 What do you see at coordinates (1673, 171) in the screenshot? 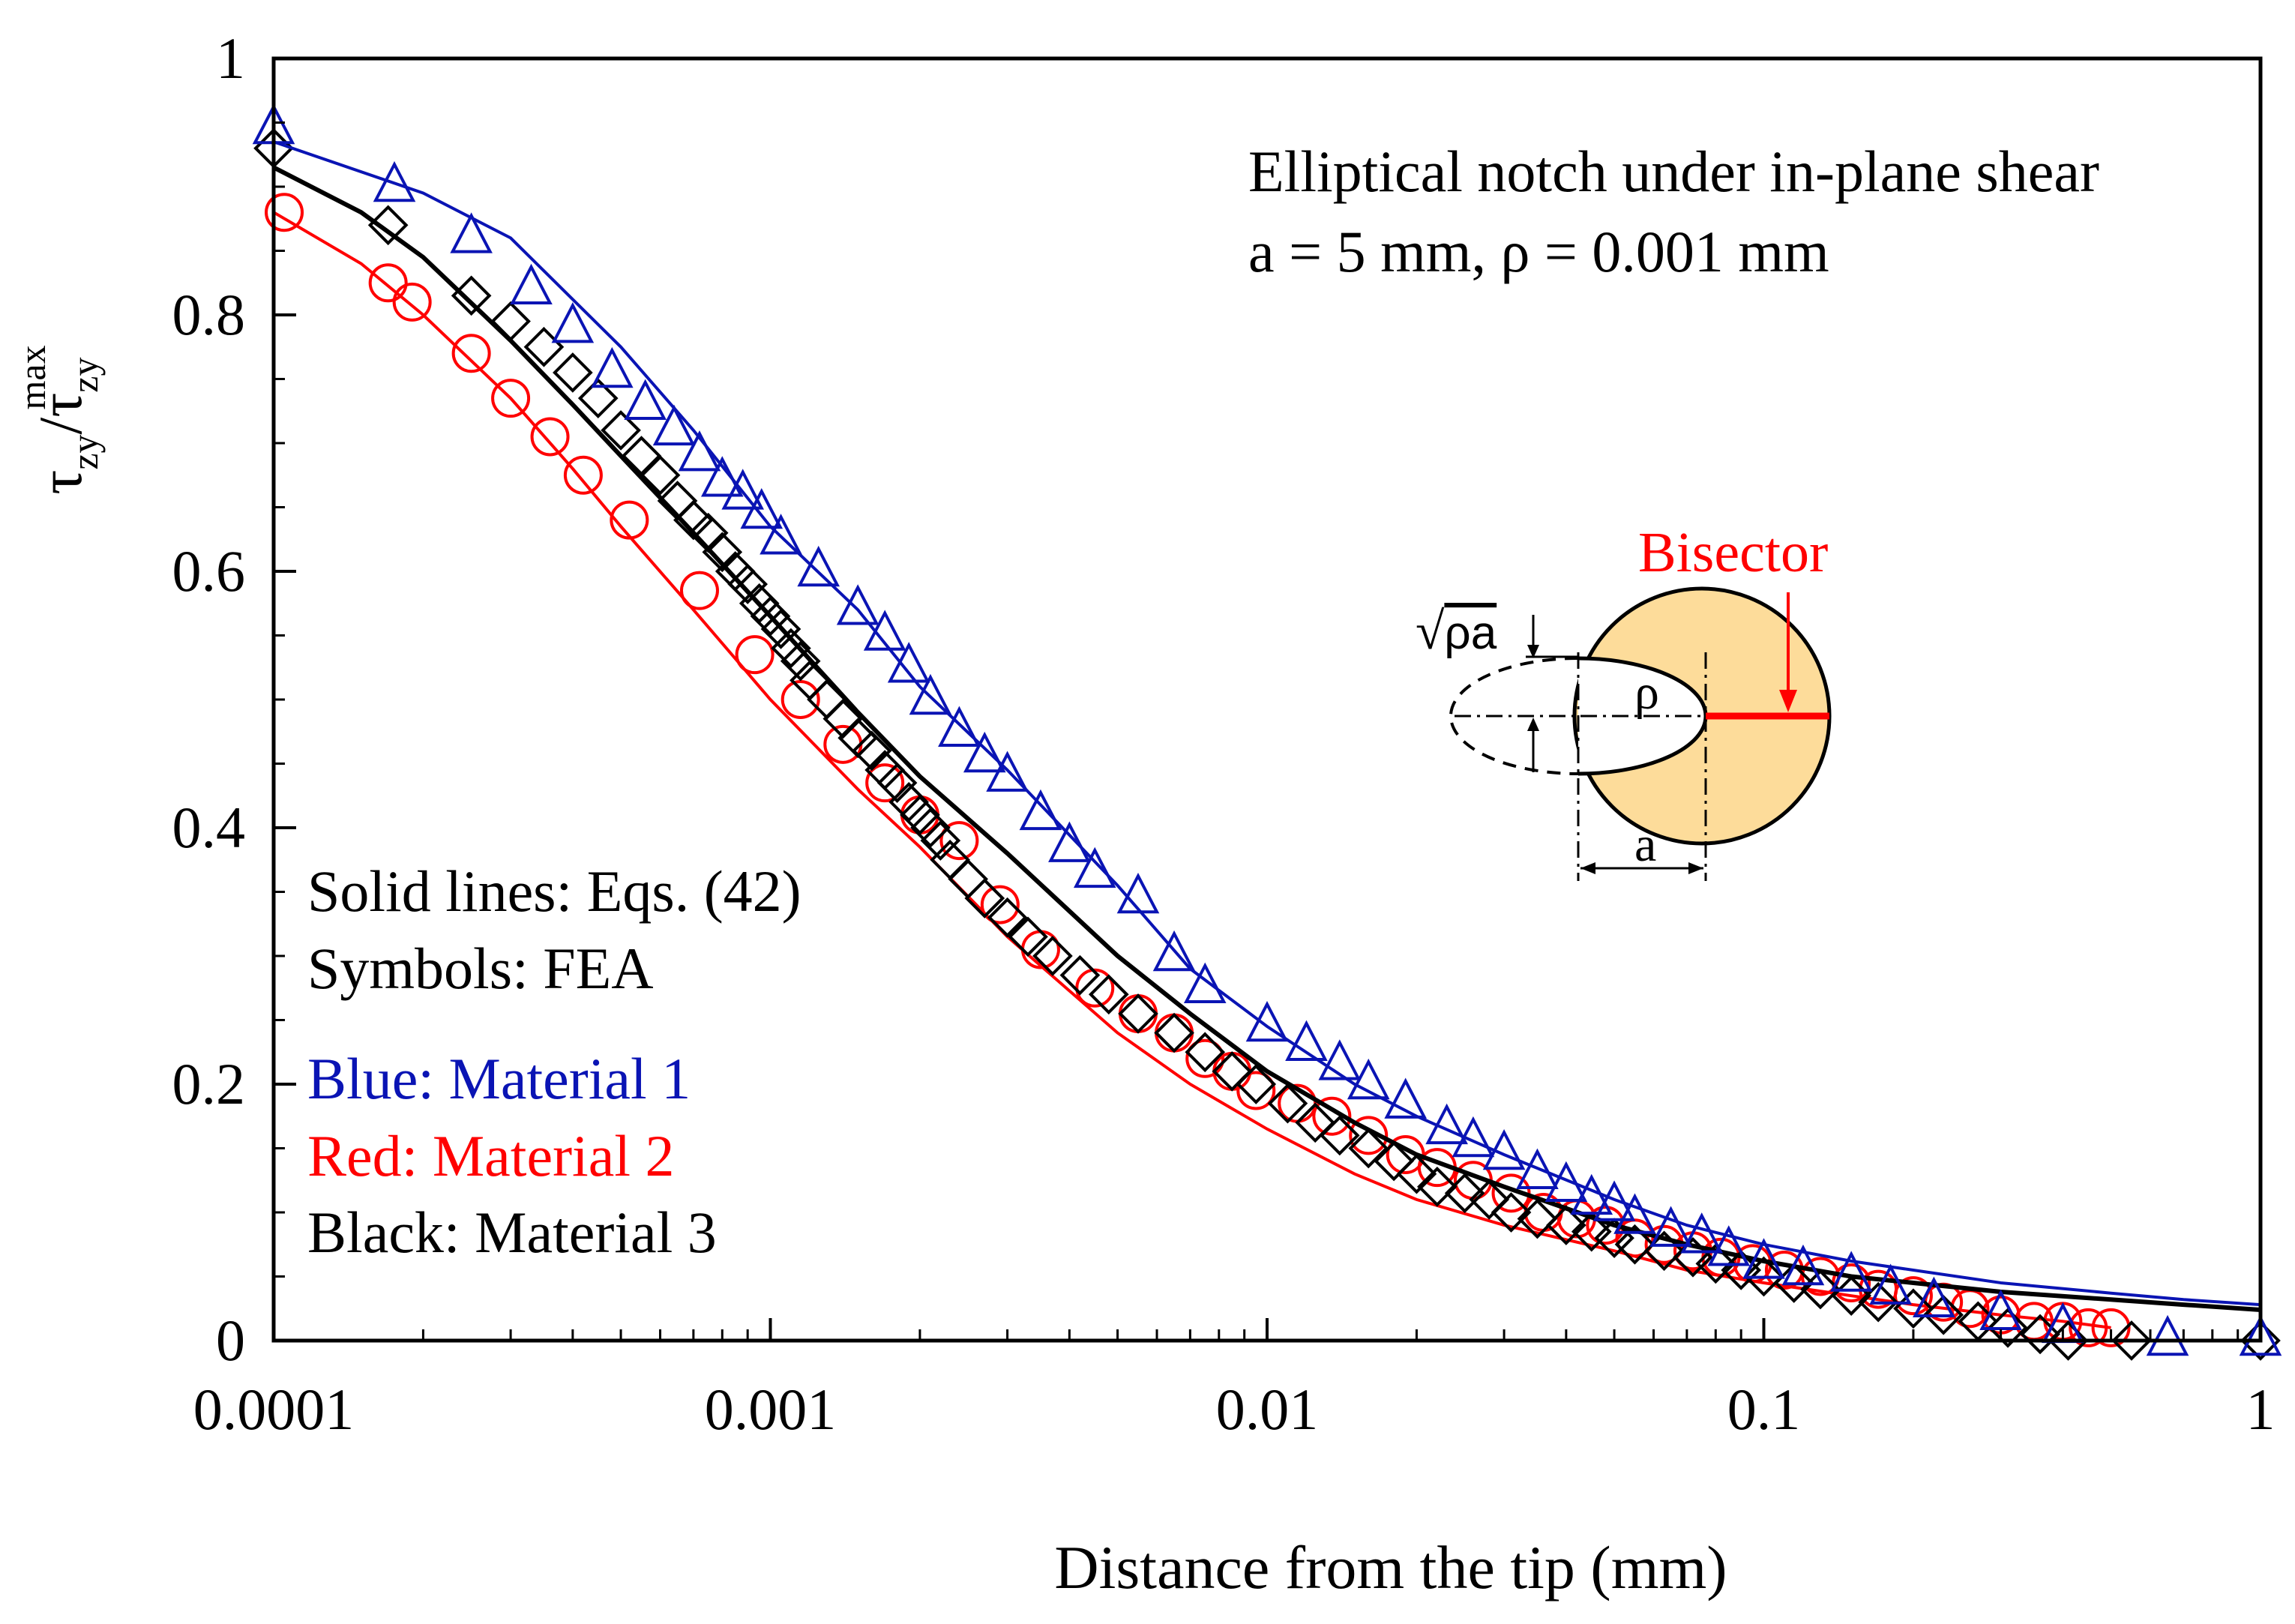
I see `chart-title: Elliptical notch under in-plane shear` at bounding box center [1673, 171].